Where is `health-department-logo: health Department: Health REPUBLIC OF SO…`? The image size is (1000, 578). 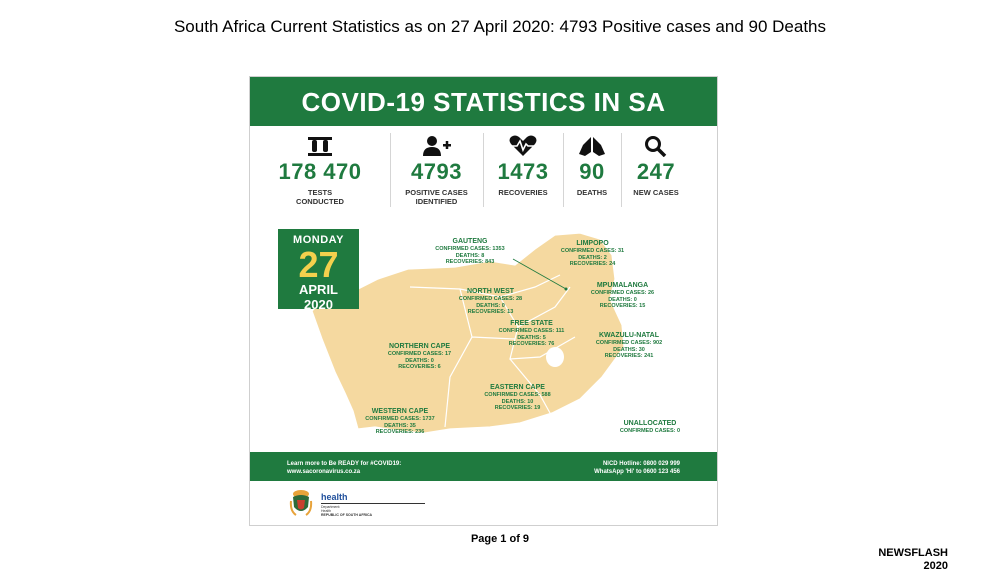
health-department-logo: health Department: Health REPUBLIC OF SO… is located at coordinates (358, 504).